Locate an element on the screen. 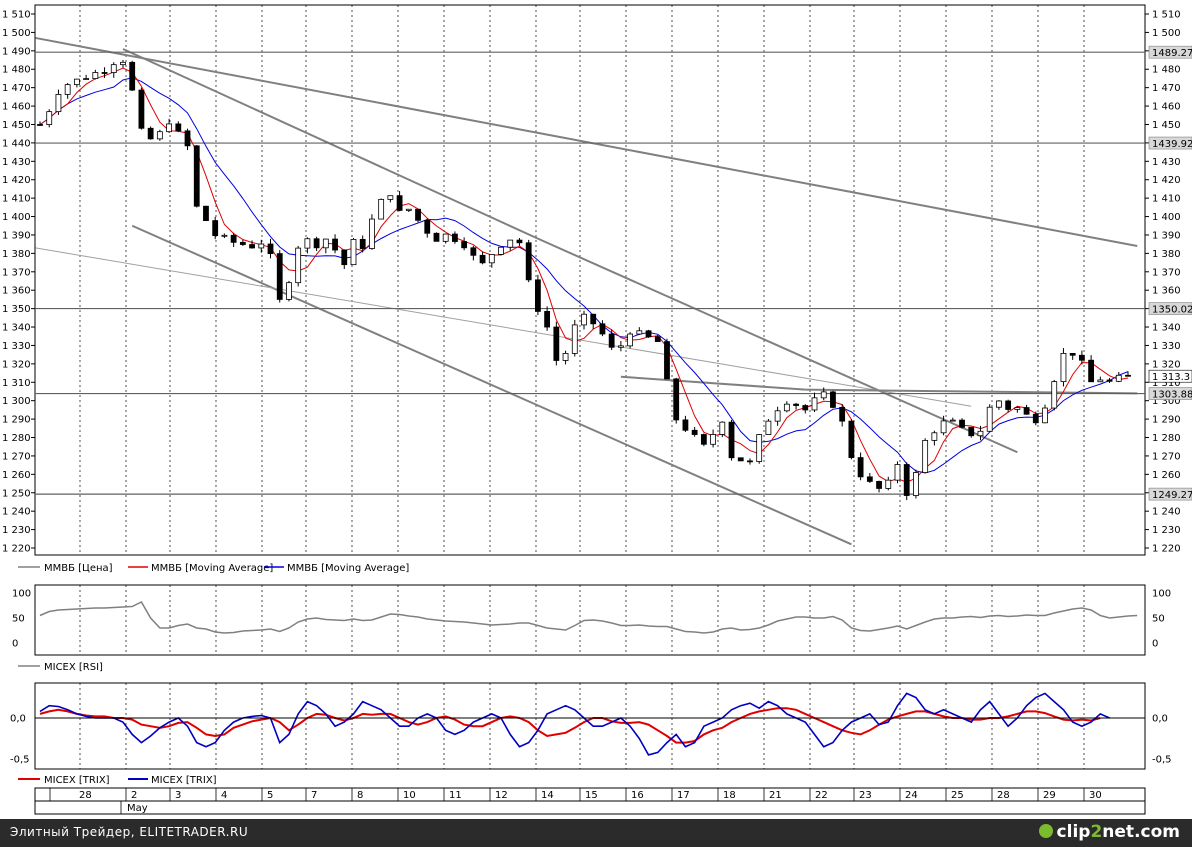 This screenshot has width=1192, height=847. y-label-right-15: 1 370 is located at coordinates (1166, 272).